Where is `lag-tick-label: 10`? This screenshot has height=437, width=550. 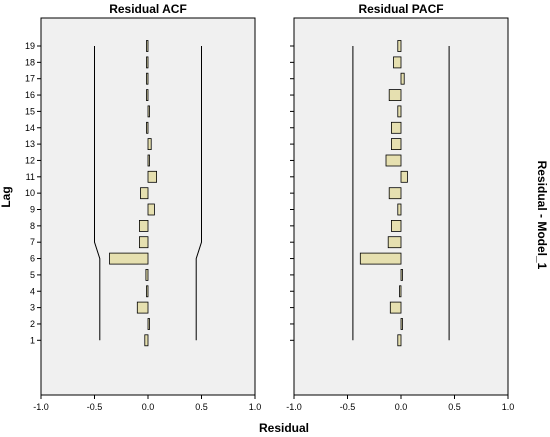 lag-tick-label: 10 is located at coordinates (30, 193).